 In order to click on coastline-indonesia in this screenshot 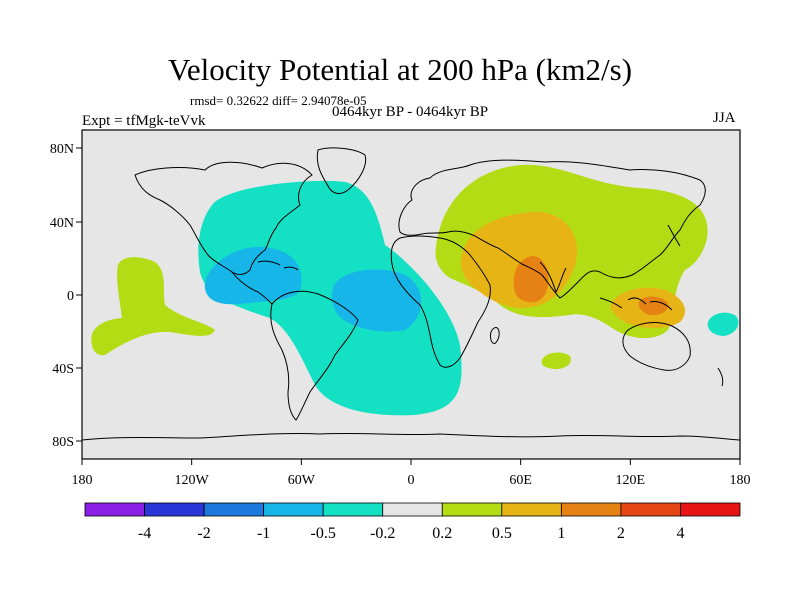, I will do `click(636, 304)`.